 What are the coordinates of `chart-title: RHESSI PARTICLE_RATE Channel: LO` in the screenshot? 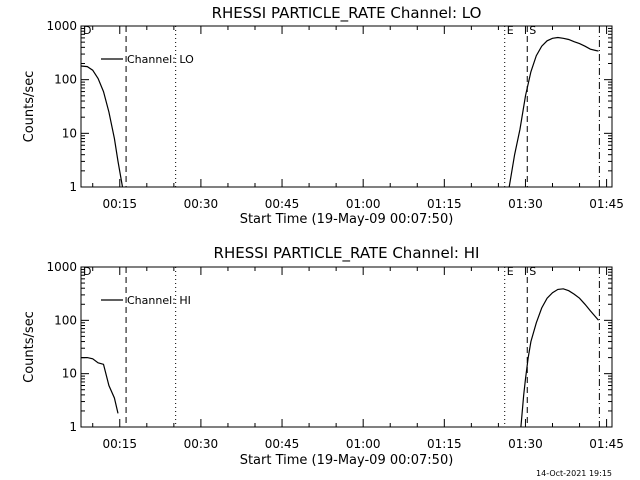 It's located at (347, 13).